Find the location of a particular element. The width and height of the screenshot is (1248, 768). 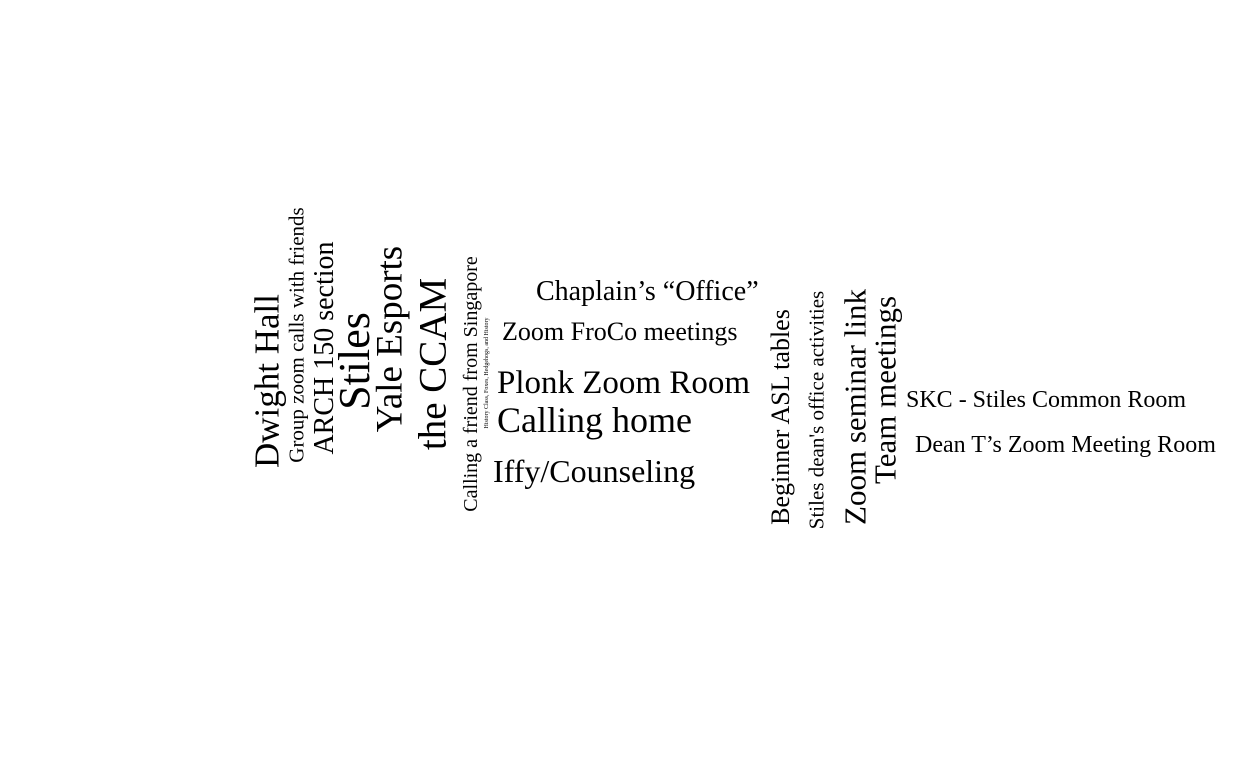

word-plonk-zoom-room: Plonk Zoom Room is located at coordinates (624, 383).